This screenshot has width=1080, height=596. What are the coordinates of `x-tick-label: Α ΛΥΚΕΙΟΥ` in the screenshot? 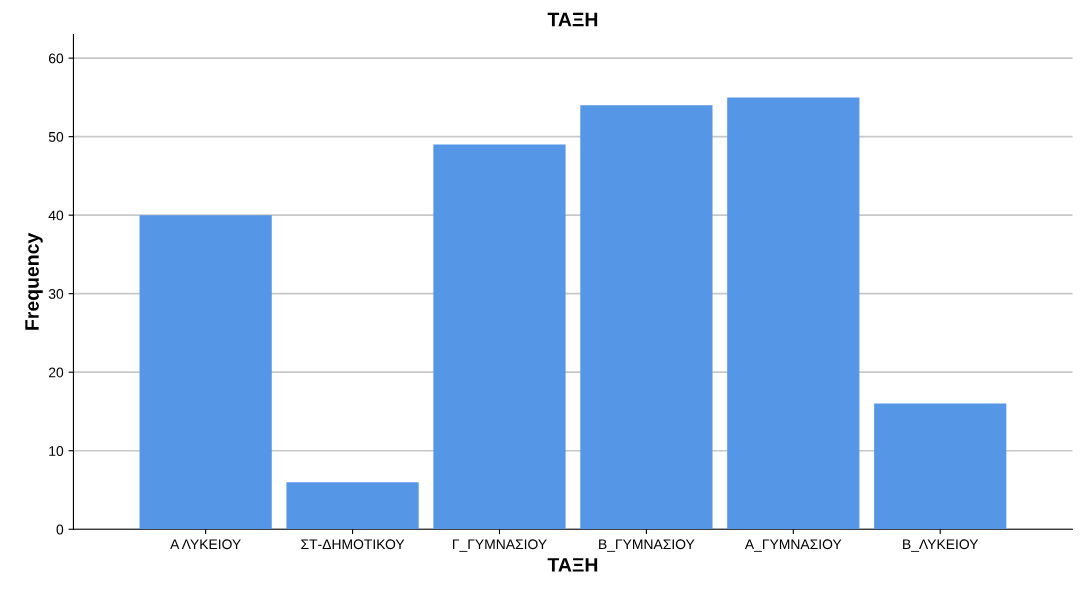 It's located at (205, 544).